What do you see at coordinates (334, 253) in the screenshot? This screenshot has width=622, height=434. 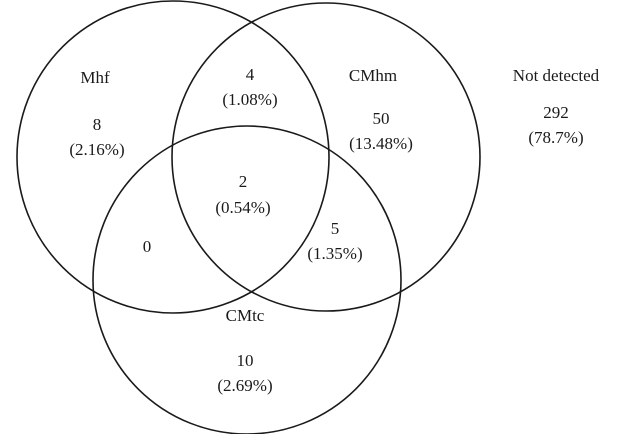 I see `region-cmhm-cmtc-percent: (1.35%)` at bounding box center [334, 253].